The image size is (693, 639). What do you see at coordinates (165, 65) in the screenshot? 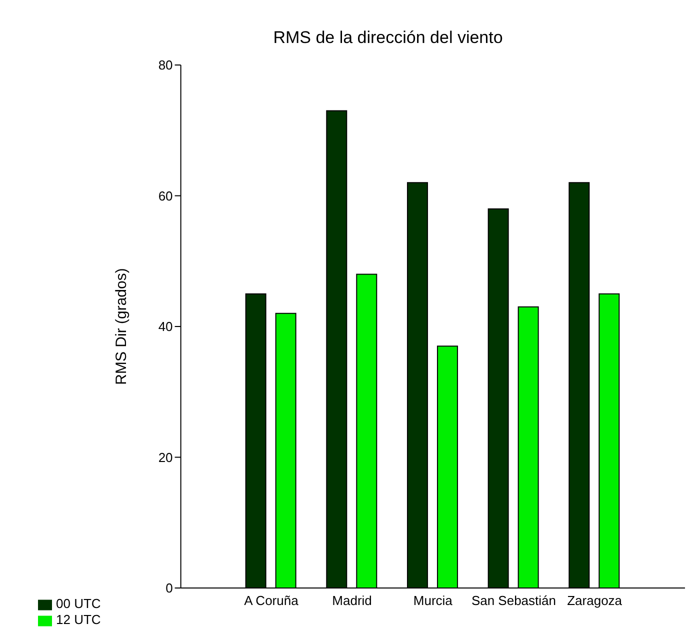
I see `y-tick-label: 80` at bounding box center [165, 65].